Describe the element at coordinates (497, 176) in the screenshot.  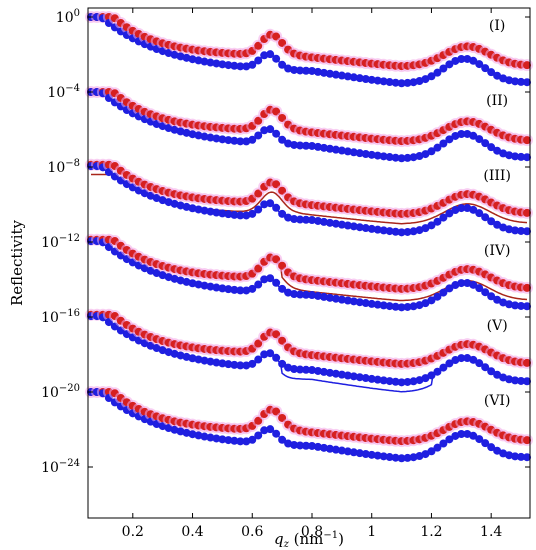
I see `panel-label: (III)` at that location.